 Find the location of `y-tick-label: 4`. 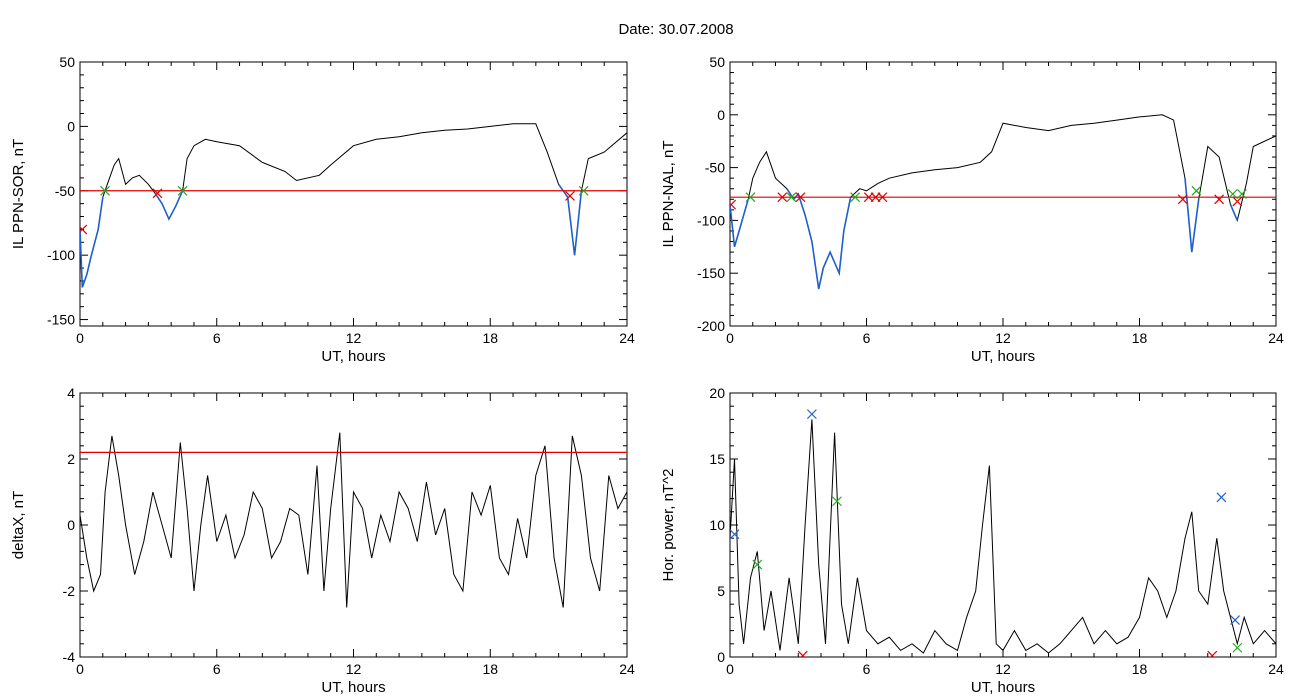

y-tick-label: 4 is located at coordinates (71, 393).